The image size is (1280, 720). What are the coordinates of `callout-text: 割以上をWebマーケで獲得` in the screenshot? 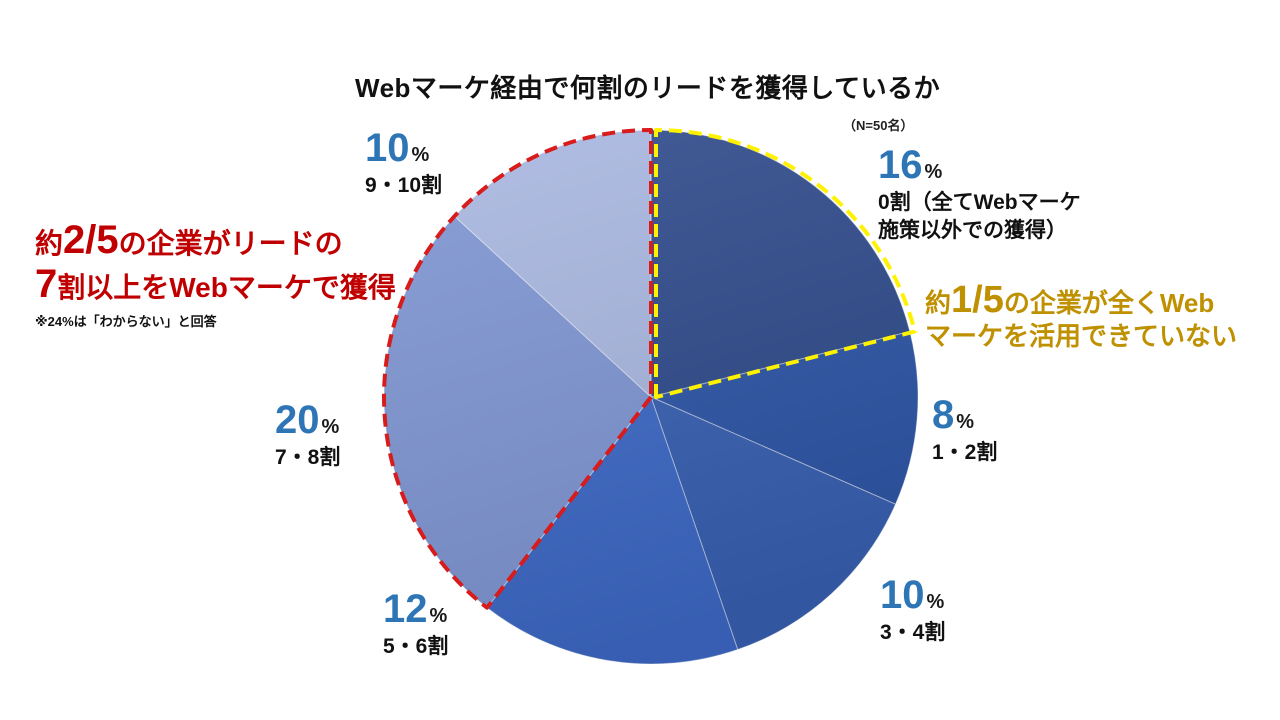 It's located at (226, 287).